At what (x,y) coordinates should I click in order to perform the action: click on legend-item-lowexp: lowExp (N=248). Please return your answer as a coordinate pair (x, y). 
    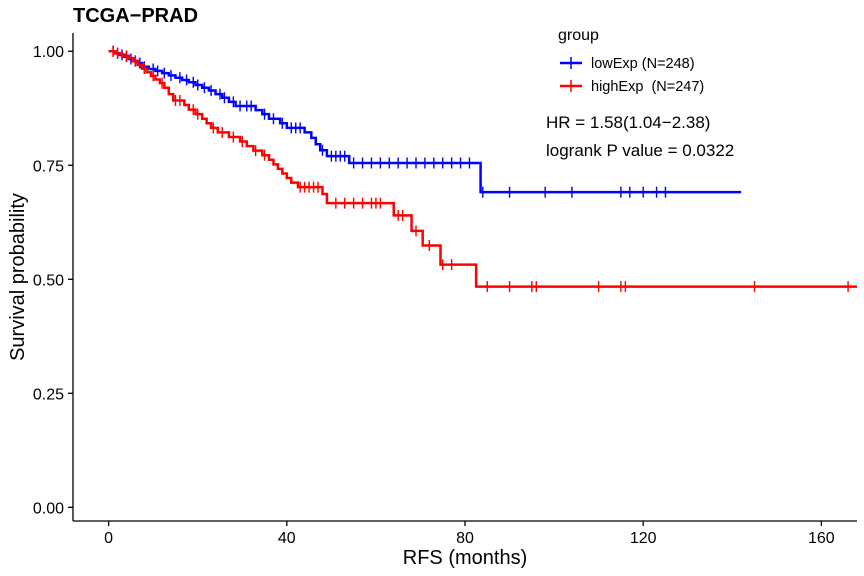
    Looking at the image, I should click on (627, 64).